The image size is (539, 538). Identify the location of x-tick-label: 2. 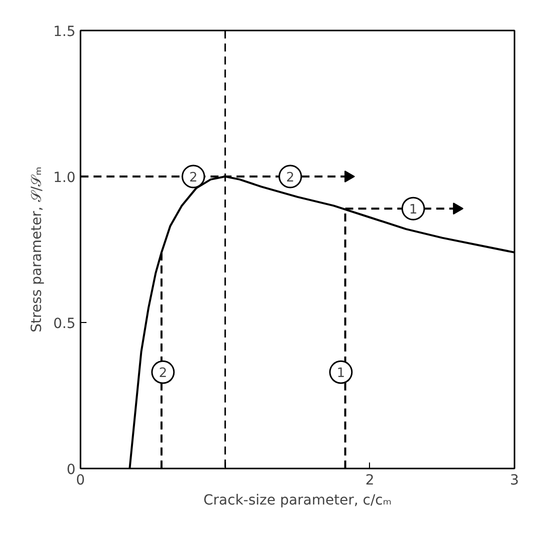
(369, 480).